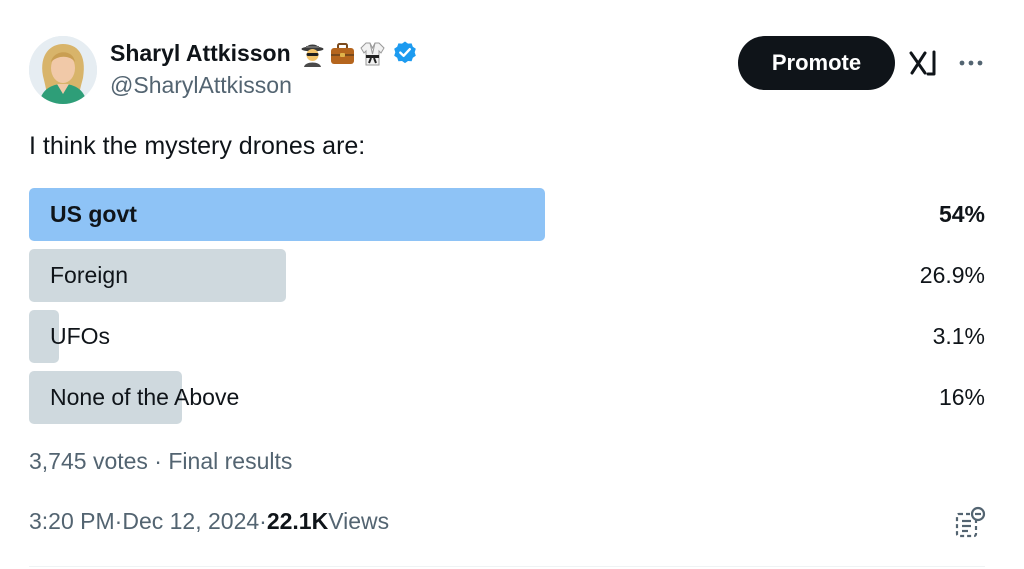 The image size is (1024, 569). What do you see at coordinates (200, 52) in the screenshot?
I see `author-display-name: Sharyl Attkisson` at bounding box center [200, 52].